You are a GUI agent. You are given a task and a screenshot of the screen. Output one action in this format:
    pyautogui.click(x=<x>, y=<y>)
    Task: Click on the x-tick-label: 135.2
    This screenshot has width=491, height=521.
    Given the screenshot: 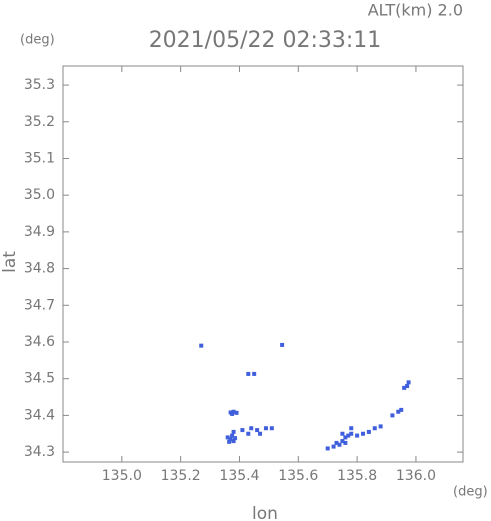 What is the action you would take?
    pyautogui.click(x=181, y=476)
    